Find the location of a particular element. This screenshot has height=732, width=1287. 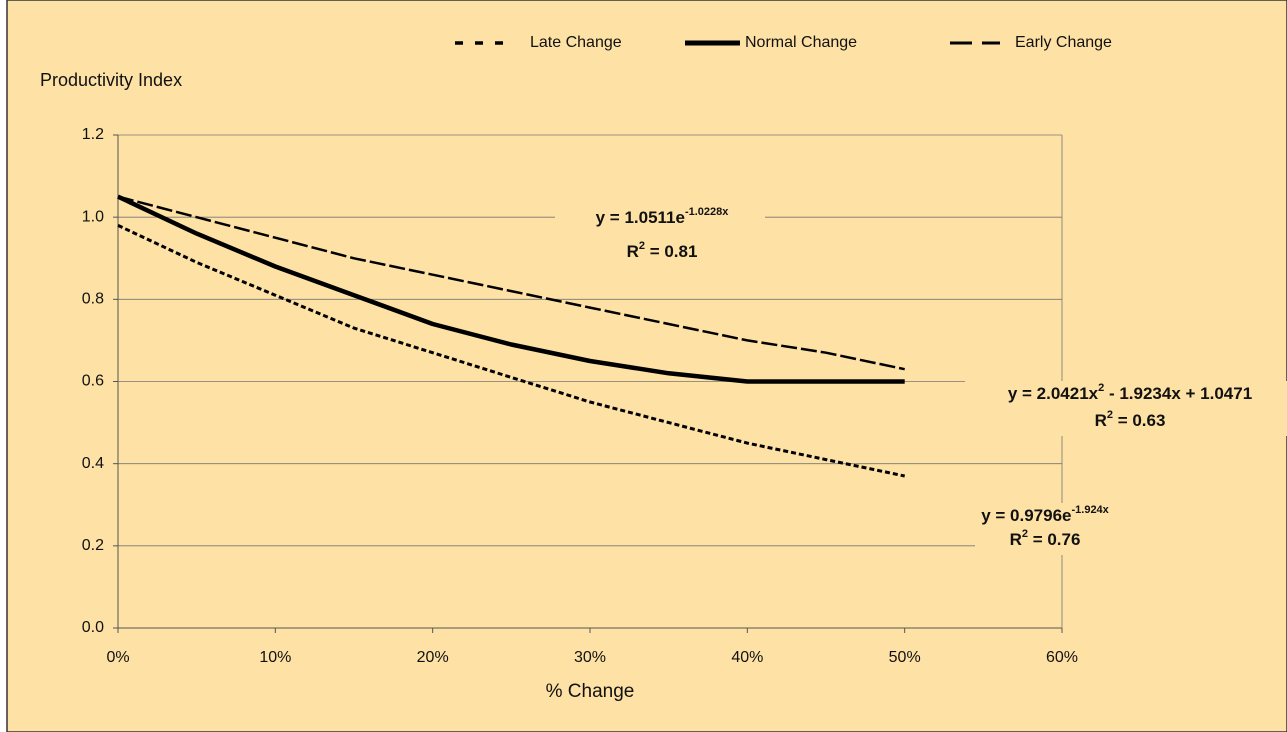

y-tick-label: 0.2 is located at coordinates (93, 545).